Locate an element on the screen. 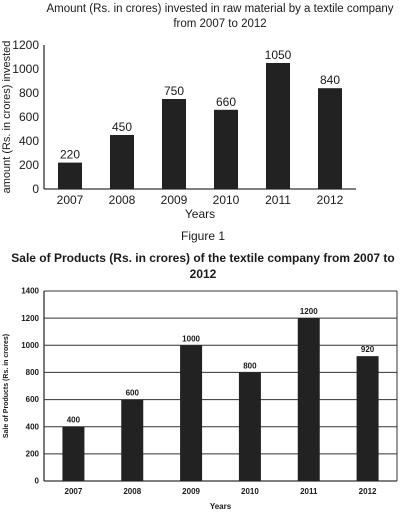 The image size is (406, 516). data-label: 1000 is located at coordinates (191, 338).